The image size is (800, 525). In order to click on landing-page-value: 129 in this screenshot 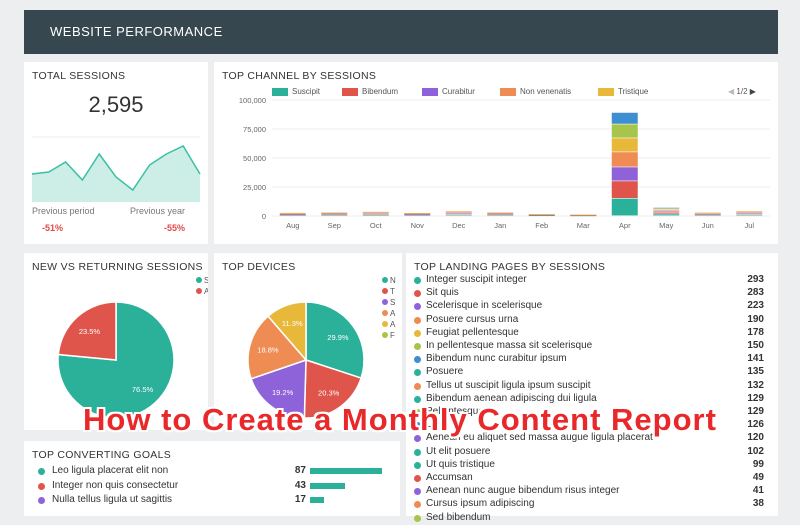, I will do `click(755, 398)`.